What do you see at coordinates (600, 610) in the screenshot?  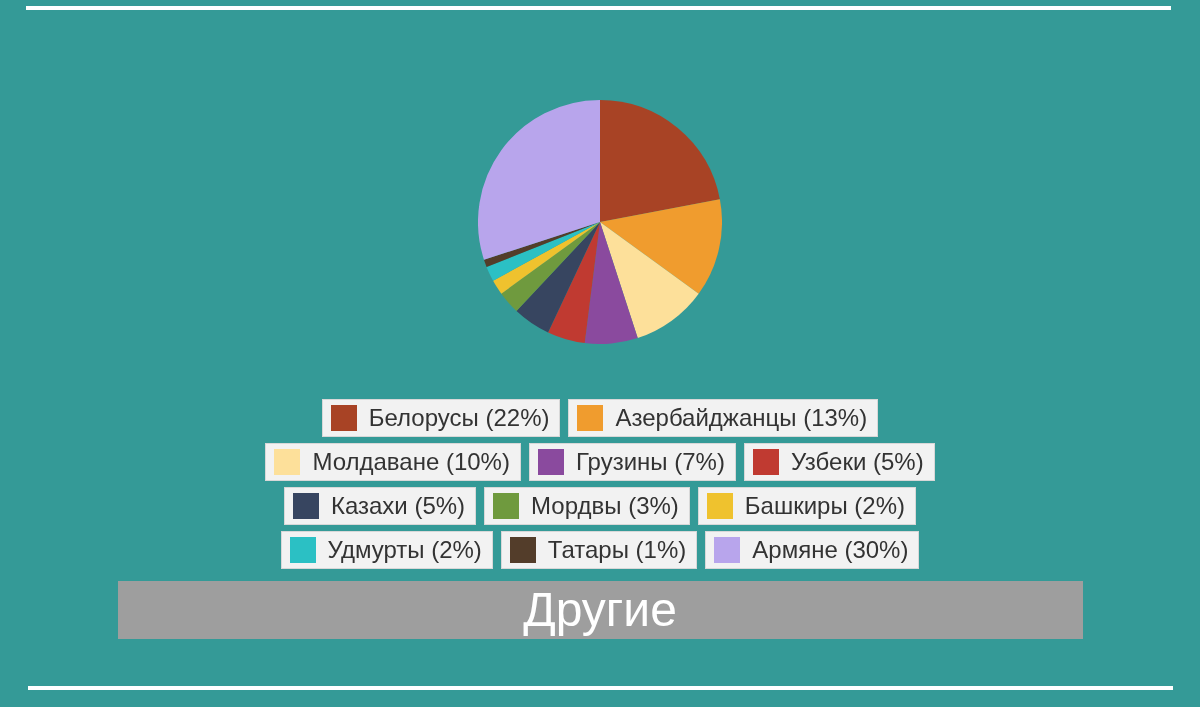 I see `text: Другие` at bounding box center [600, 610].